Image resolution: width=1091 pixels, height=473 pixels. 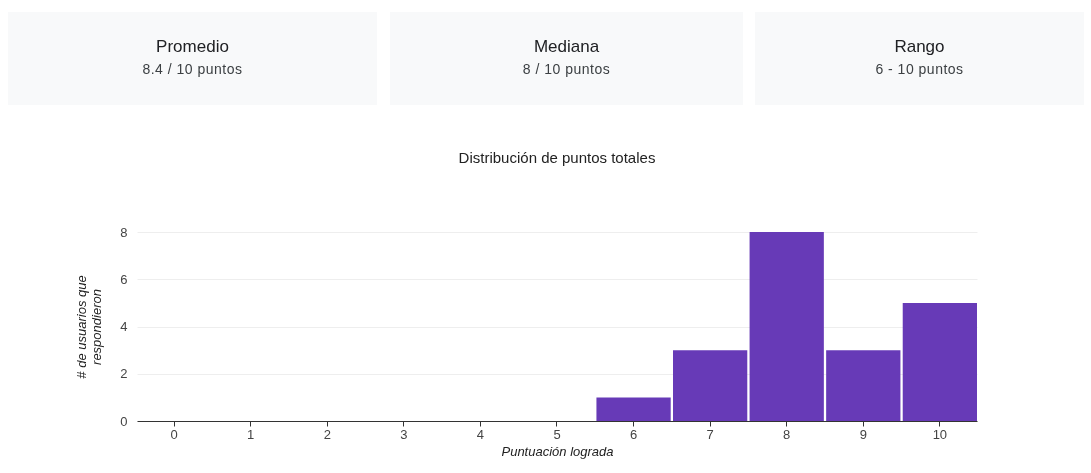 I want to click on text: Rango, so click(x=919, y=47).